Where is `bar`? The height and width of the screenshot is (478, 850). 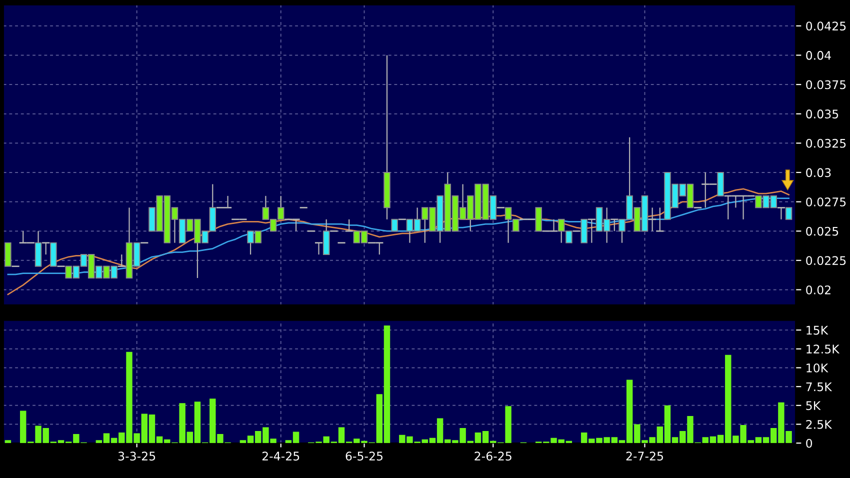 bar is located at coordinates (8, 442).